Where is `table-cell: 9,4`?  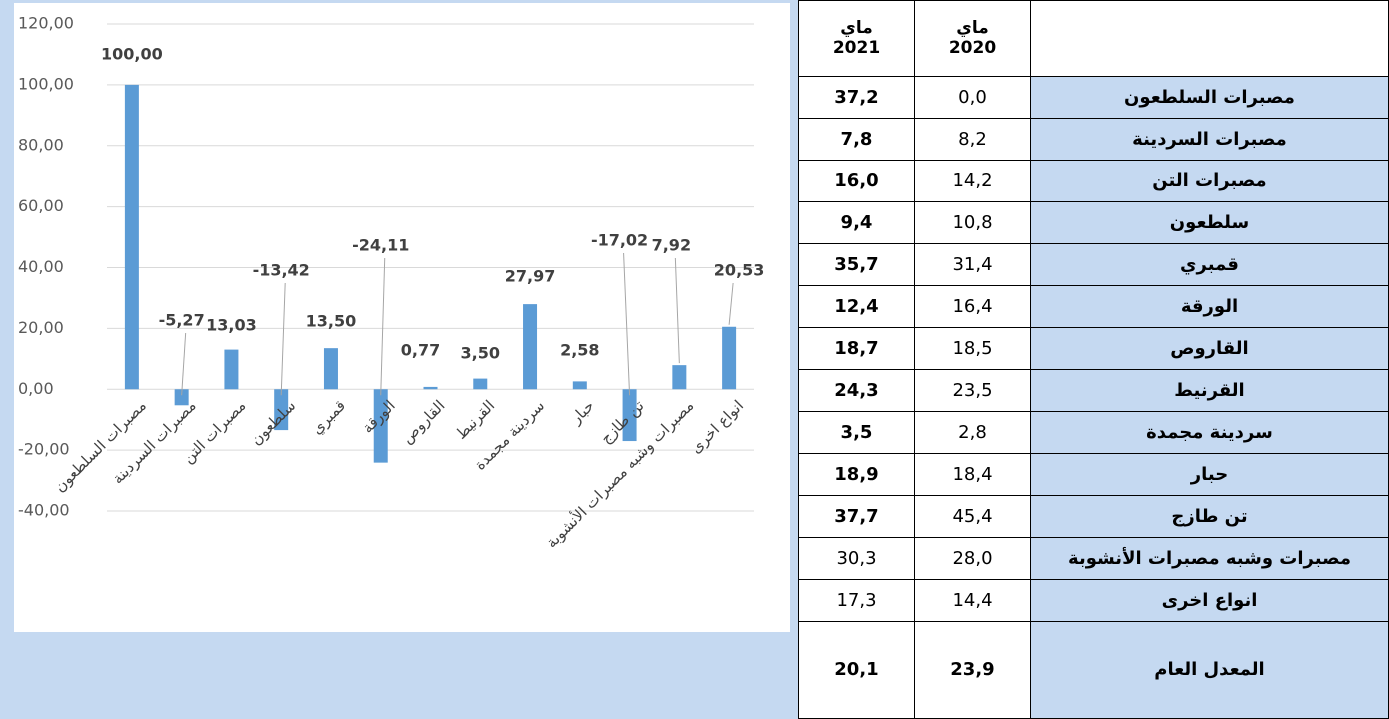 table-cell: 9,4 is located at coordinates (856, 223).